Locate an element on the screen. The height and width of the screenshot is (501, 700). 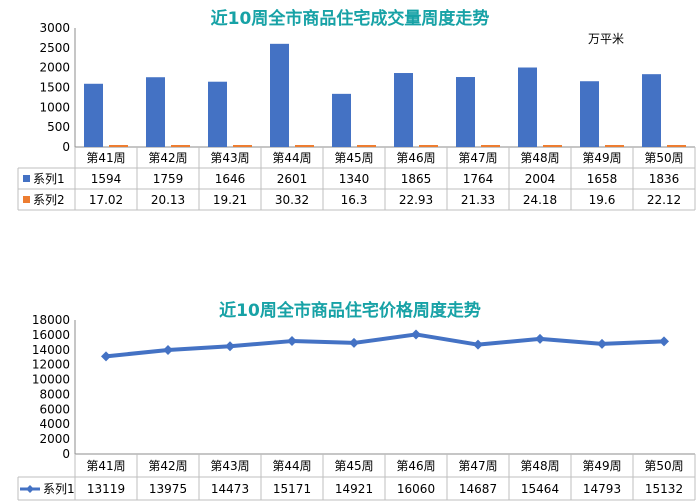
chart1-x-tick-label: 第50周 is located at coordinates (663, 158).